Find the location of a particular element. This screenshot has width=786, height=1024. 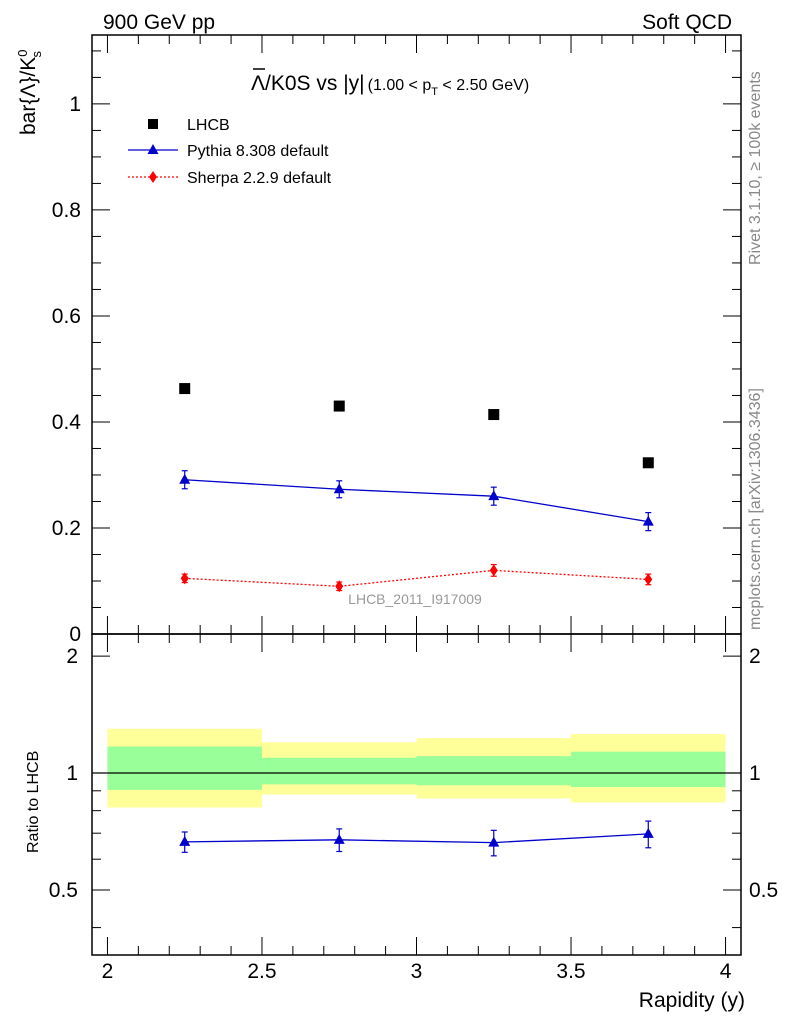

chart-title: Λ/K0S vs |y| (1.00 < pT < 2.50 GeV) is located at coordinates (390, 85).